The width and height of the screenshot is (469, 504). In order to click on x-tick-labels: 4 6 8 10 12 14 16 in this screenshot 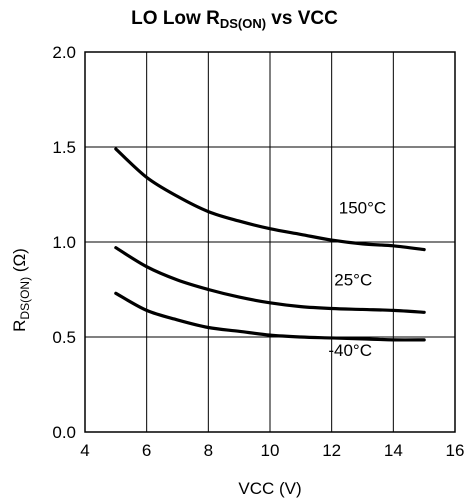, I will do `click(272, 450)`.